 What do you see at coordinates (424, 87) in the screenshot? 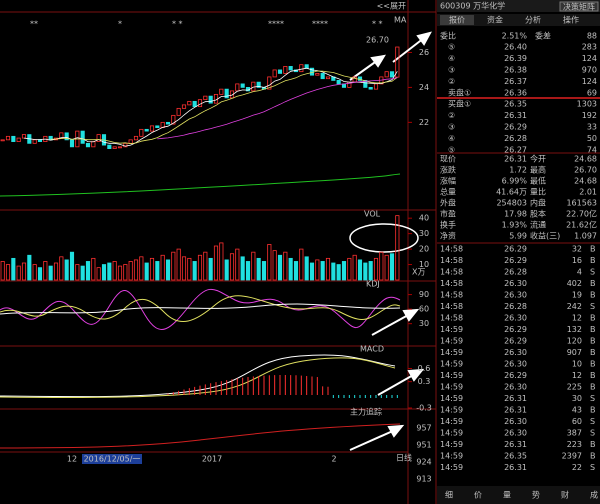
I see `y-tick-label: 24` at bounding box center [424, 87].